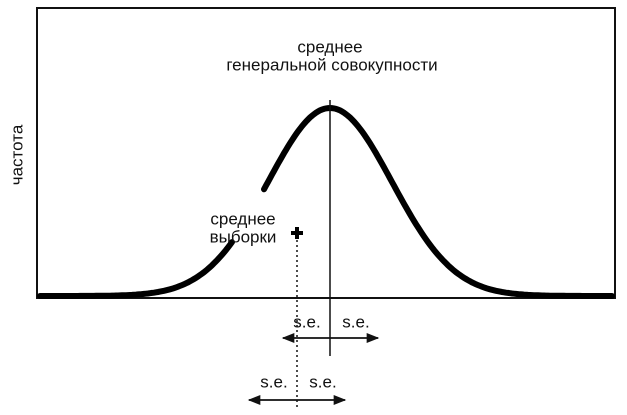 Image resolution: width=627 pixels, height=415 pixels. What do you see at coordinates (242, 218) in the screenshot?
I see `sample-mean-label: среднее` at bounding box center [242, 218].